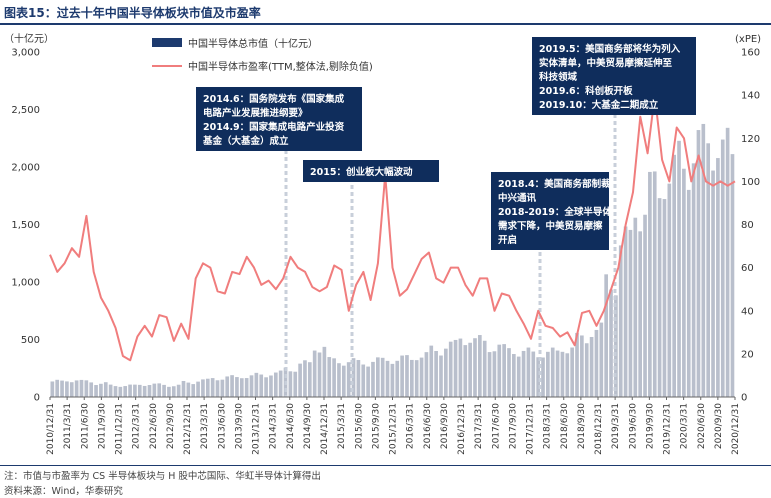 The image size is (771, 498). I want to click on y-left-tick-label: 1,500, so click(25, 225).